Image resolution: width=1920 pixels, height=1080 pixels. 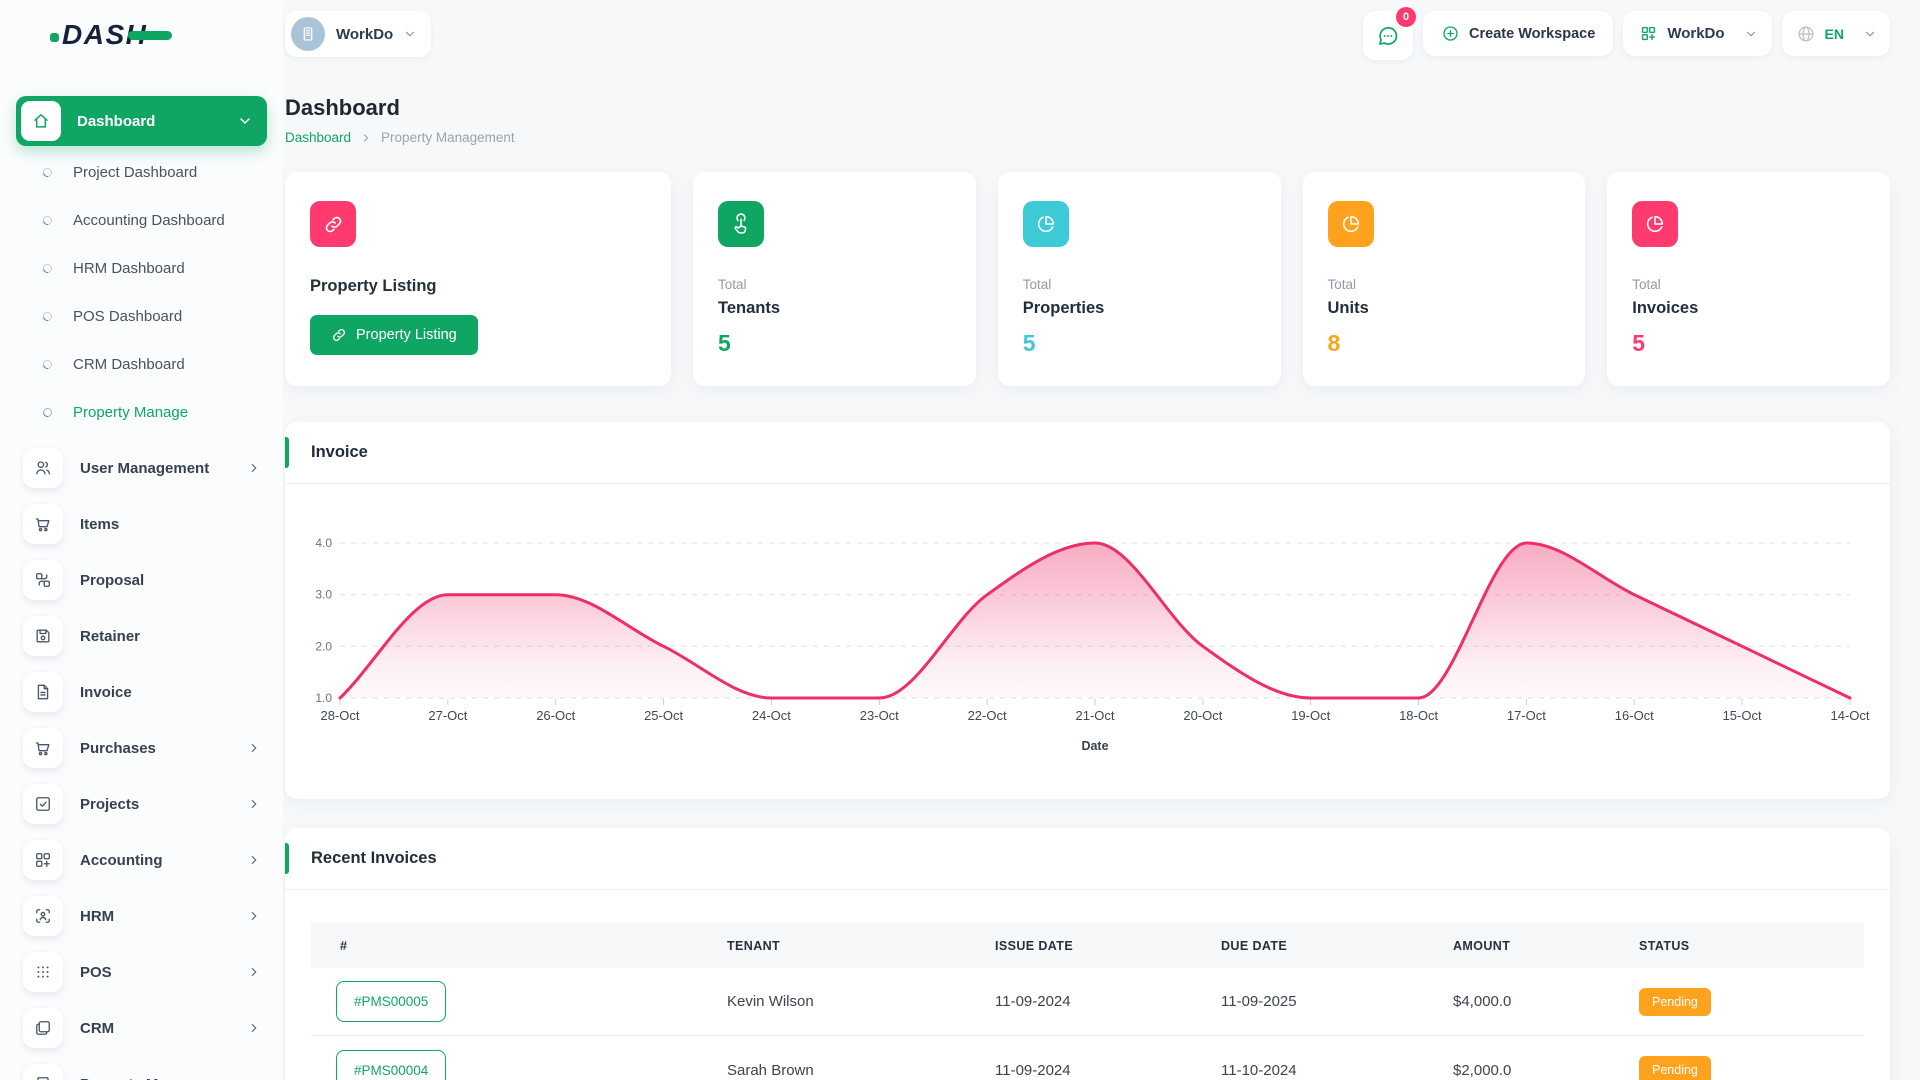 What do you see at coordinates (987, 715) in the screenshot?
I see `x-tick-label: 22-Oct` at bounding box center [987, 715].